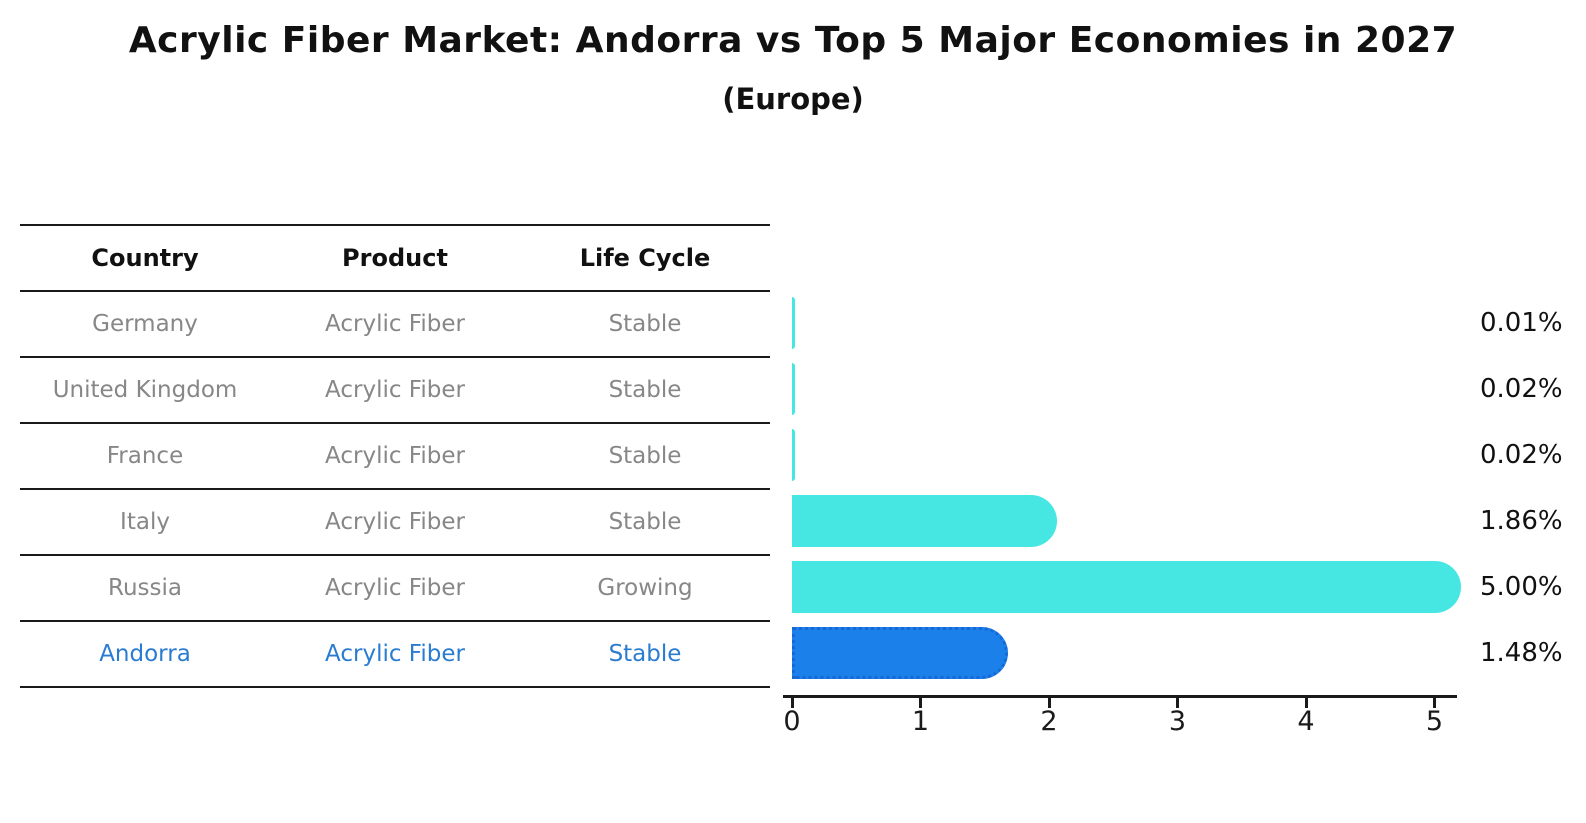  Describe the element at coordinates (145, 390) in the screenshot. I see `table-cell-country: United Kingdom` at that location.